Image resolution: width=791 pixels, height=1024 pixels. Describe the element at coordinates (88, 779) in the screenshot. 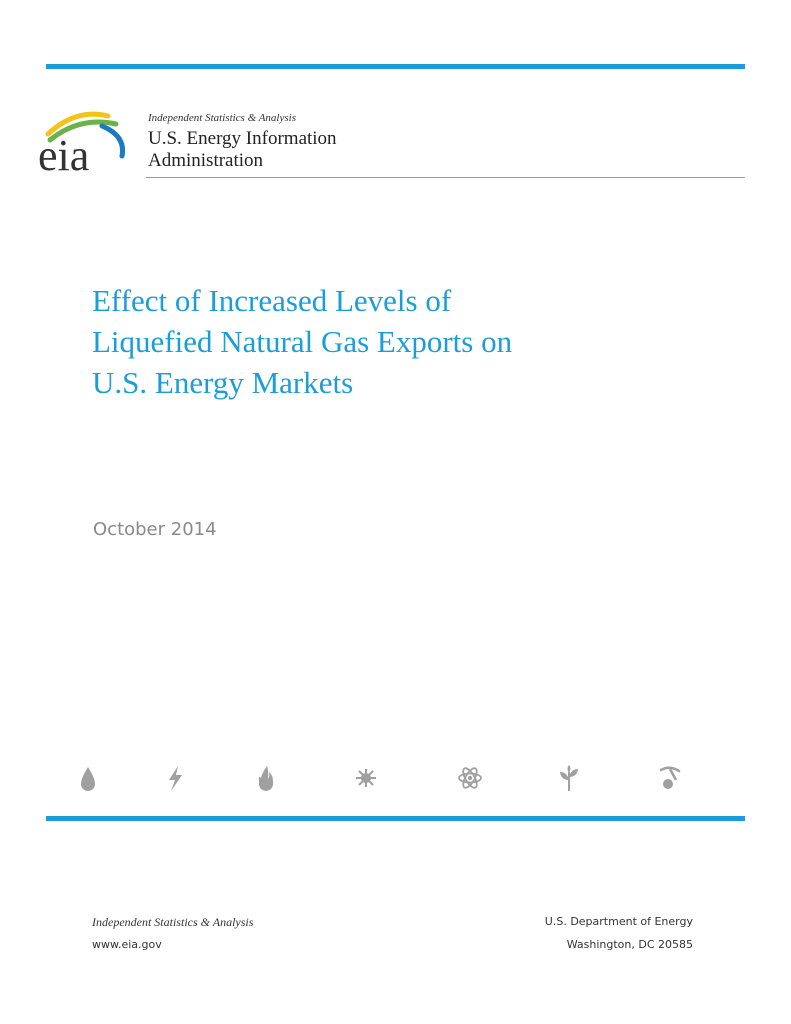

I see `oil-drop-icon` at that location.